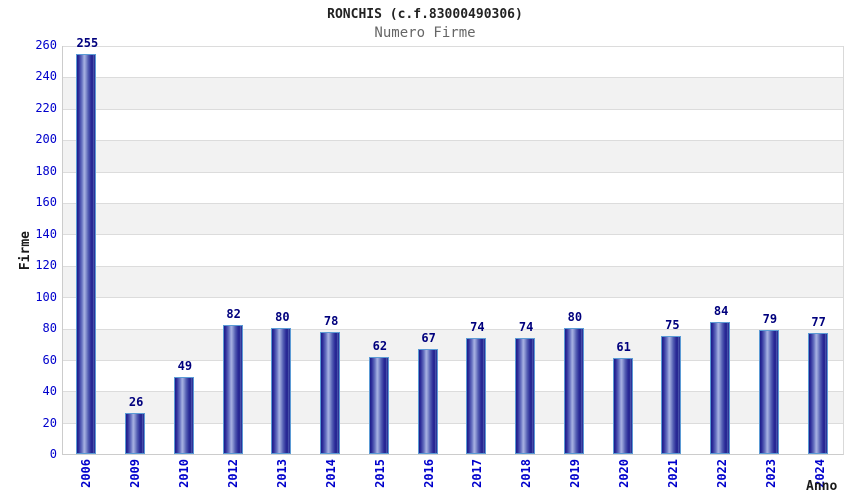 The width and height of the screenshot is (850, 500). I want to click on y-axis-title-text: Firme, so click(25, 250).